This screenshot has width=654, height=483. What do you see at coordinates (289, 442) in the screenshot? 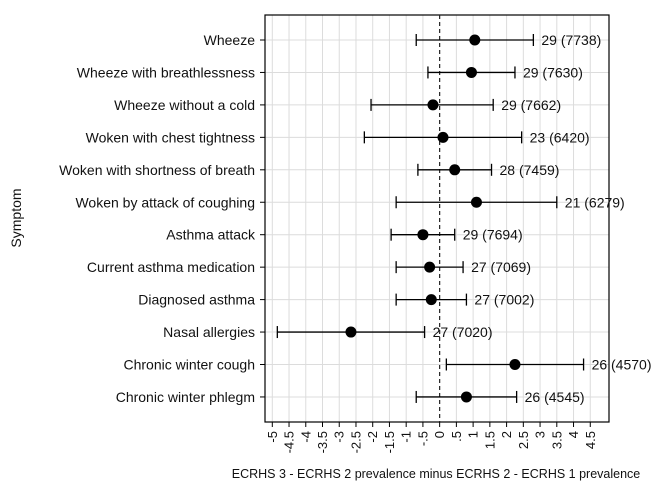
I see `x-tick-label: -4.5` at bounding box center [289, 442].